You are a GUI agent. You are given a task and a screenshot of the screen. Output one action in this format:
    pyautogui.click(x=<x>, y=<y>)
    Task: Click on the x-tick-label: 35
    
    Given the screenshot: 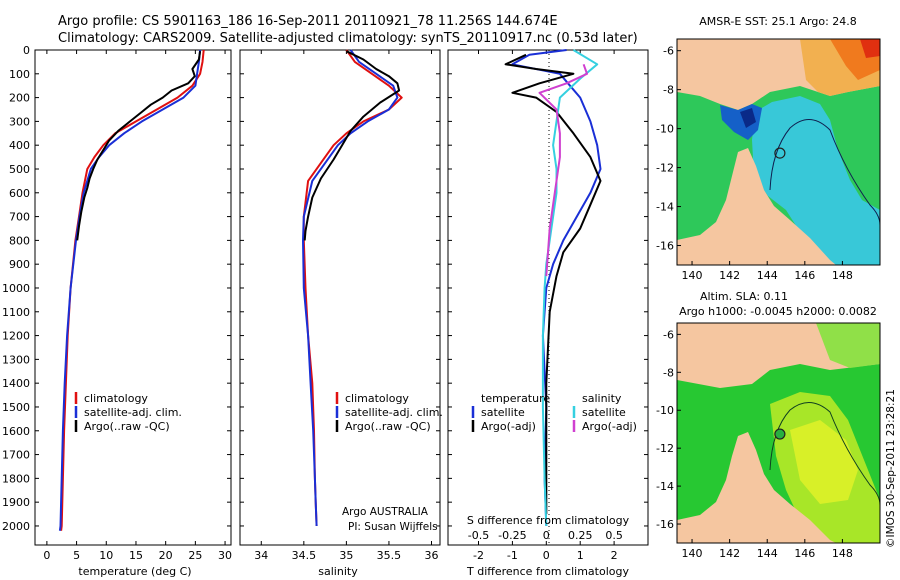 What is the action you would take?
    pyautogui.click(x=346, y=555)
    